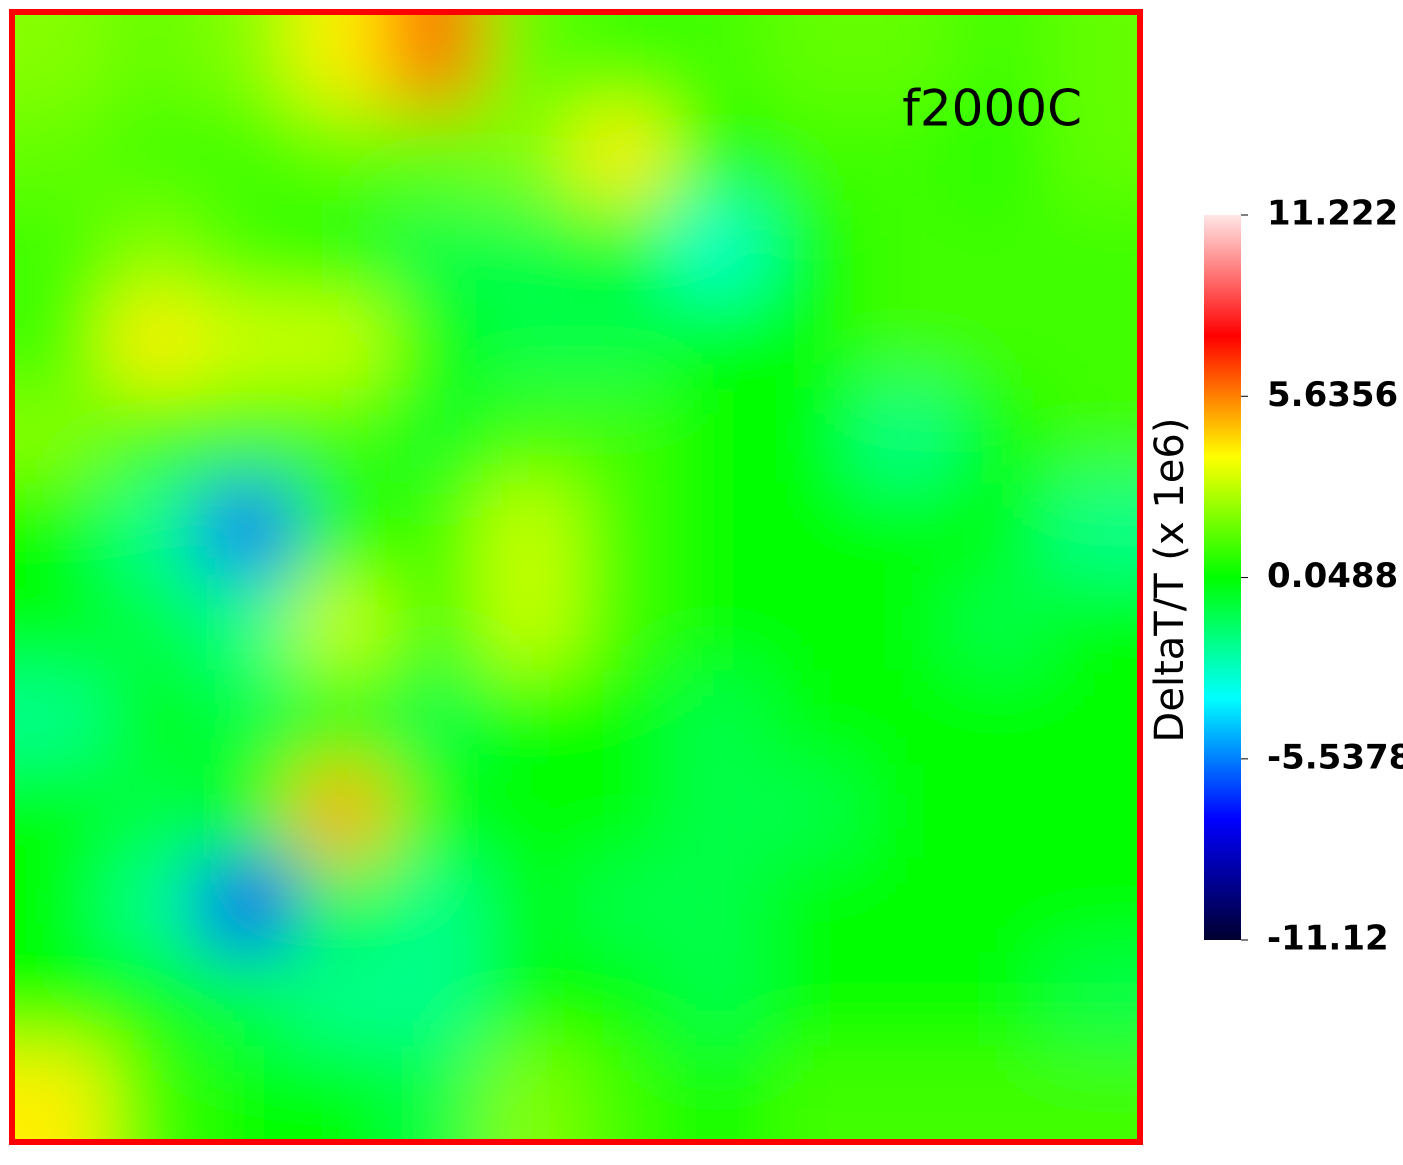 This screenshot has width=1403, height=1165. Describe the element at coordinates (1335, 757) in the screenshot. I see `colorbar-tick-label: -5.5378` at that location.